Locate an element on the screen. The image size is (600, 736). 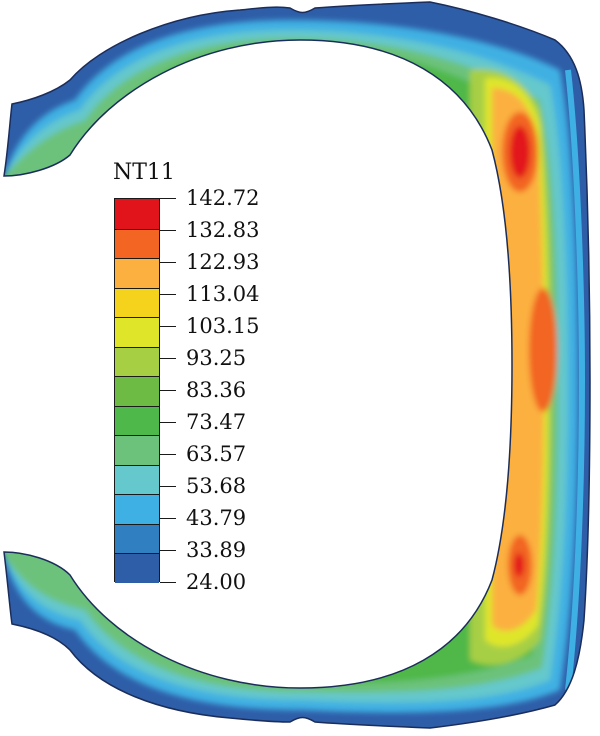
legend-value-label: 24.00 is located at coordinates (216, 582).